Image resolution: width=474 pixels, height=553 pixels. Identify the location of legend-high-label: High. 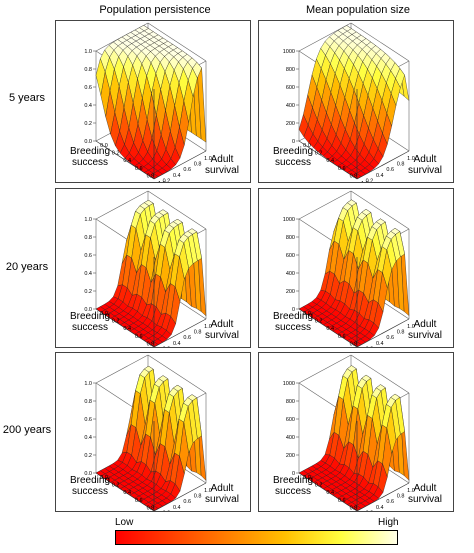
(388, 522).